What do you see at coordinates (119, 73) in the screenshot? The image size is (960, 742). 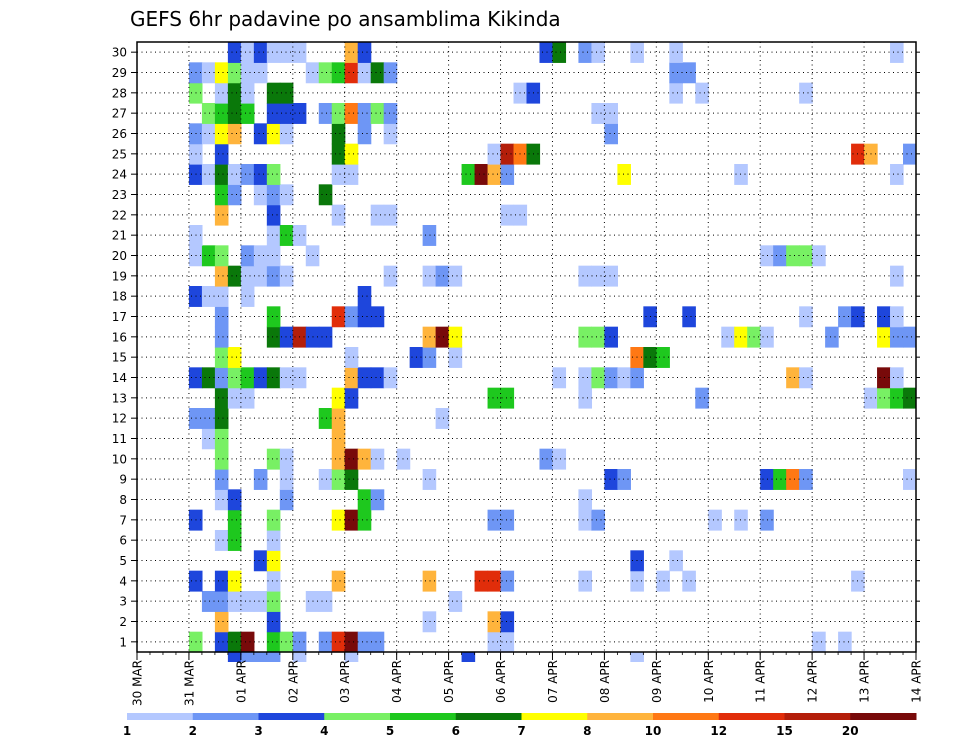 I see `y-tick-label: 29` at bounding box center [119, 73].